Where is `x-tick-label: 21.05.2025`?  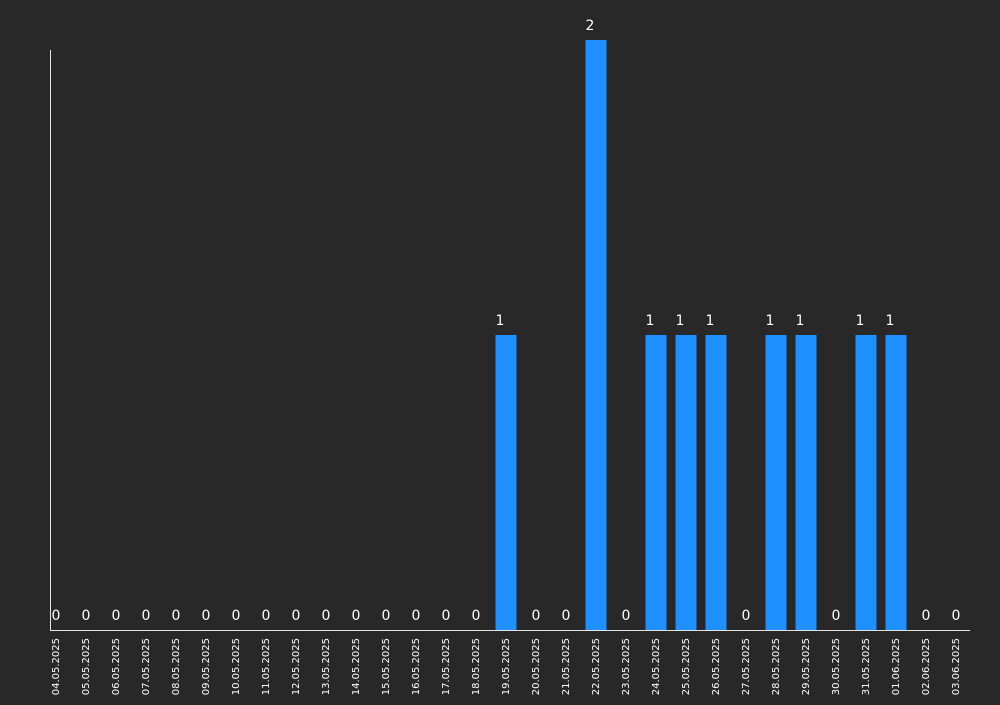 x-tick-label: 21.05.2025 is located at coordinates (566, 666).